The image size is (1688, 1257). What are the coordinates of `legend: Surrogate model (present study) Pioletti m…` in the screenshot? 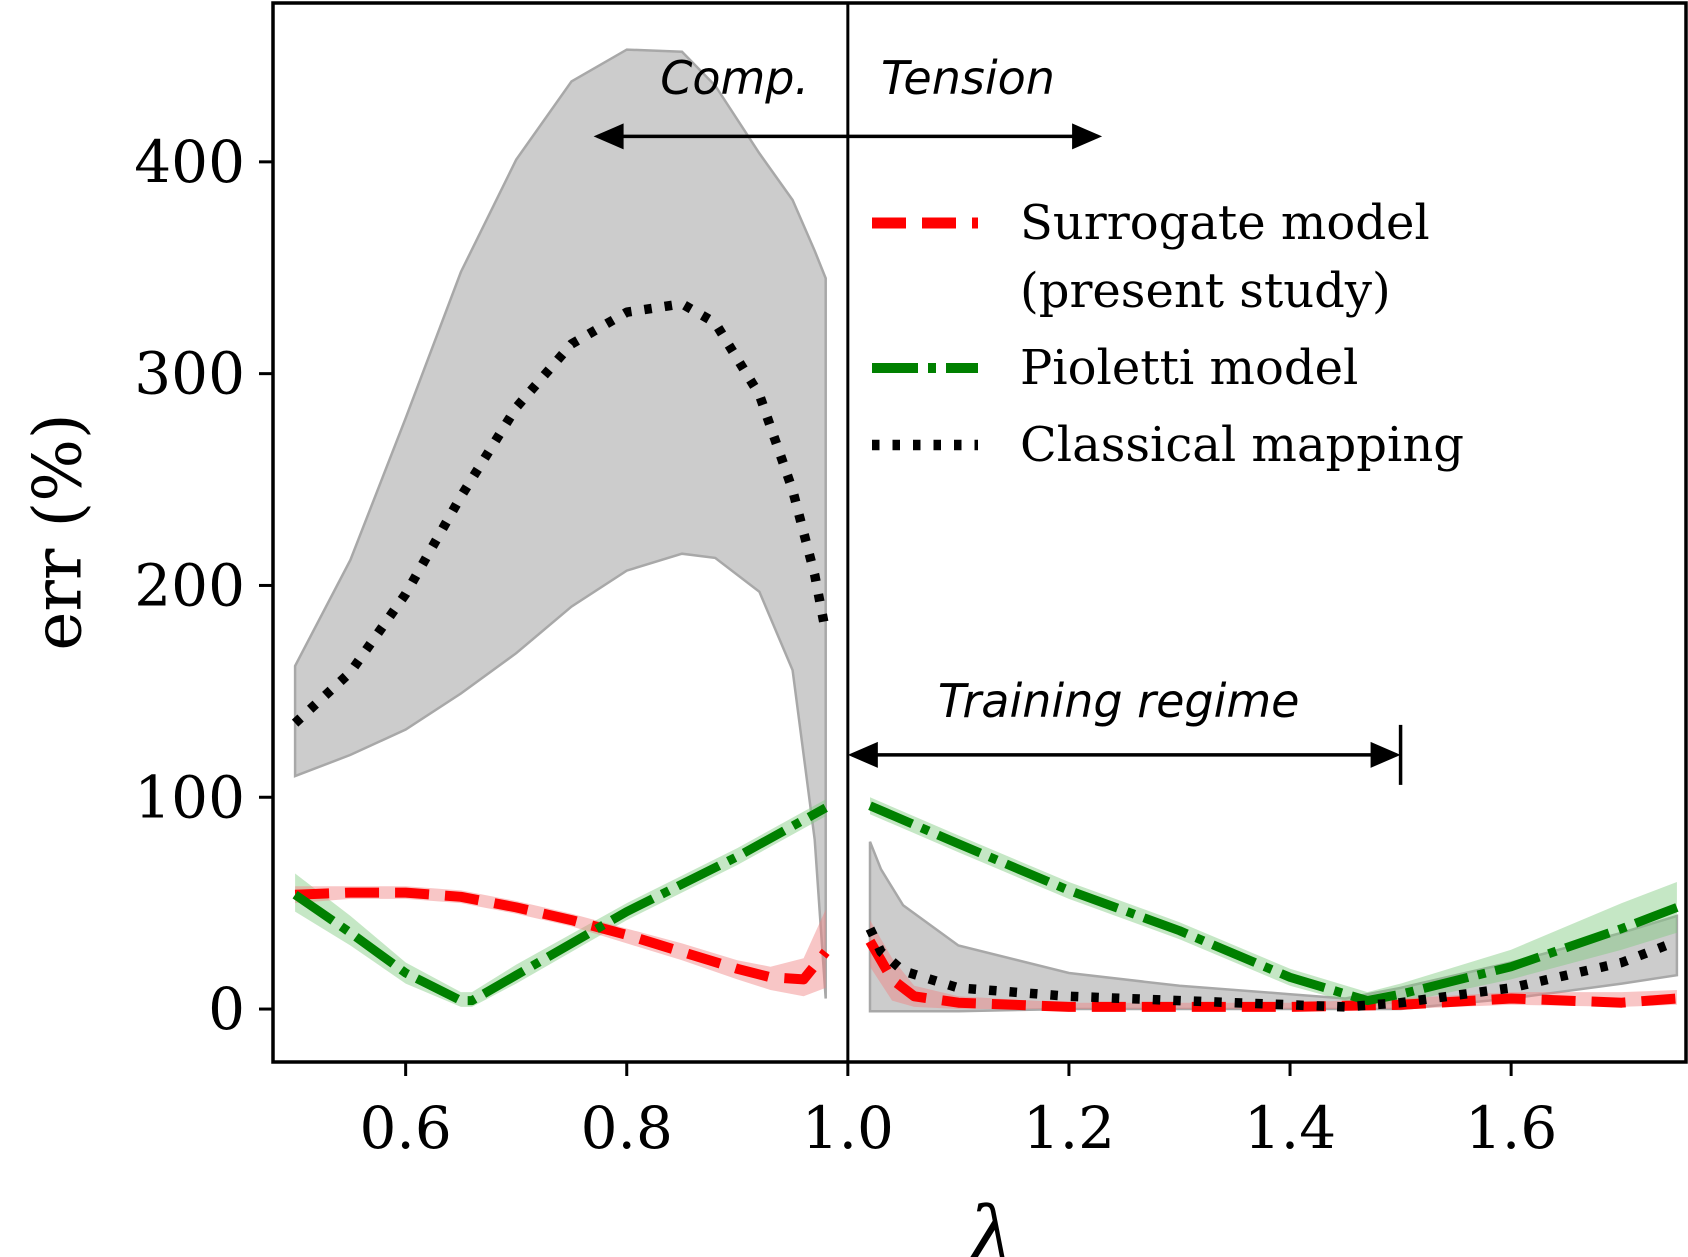 It's located at (1168, 334).